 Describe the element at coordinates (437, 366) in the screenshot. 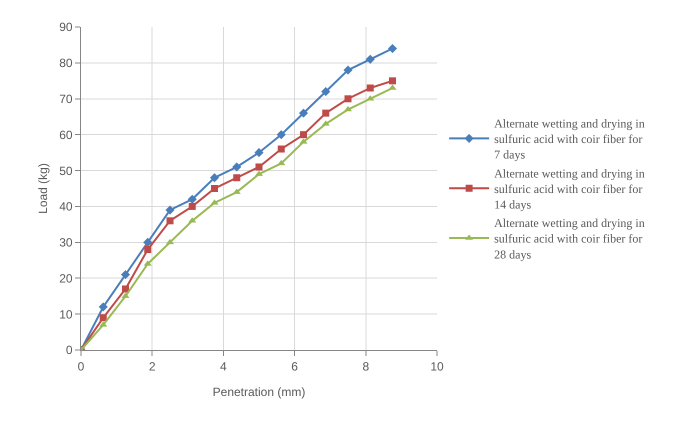

I see `x-tick-label: 10` at that location.